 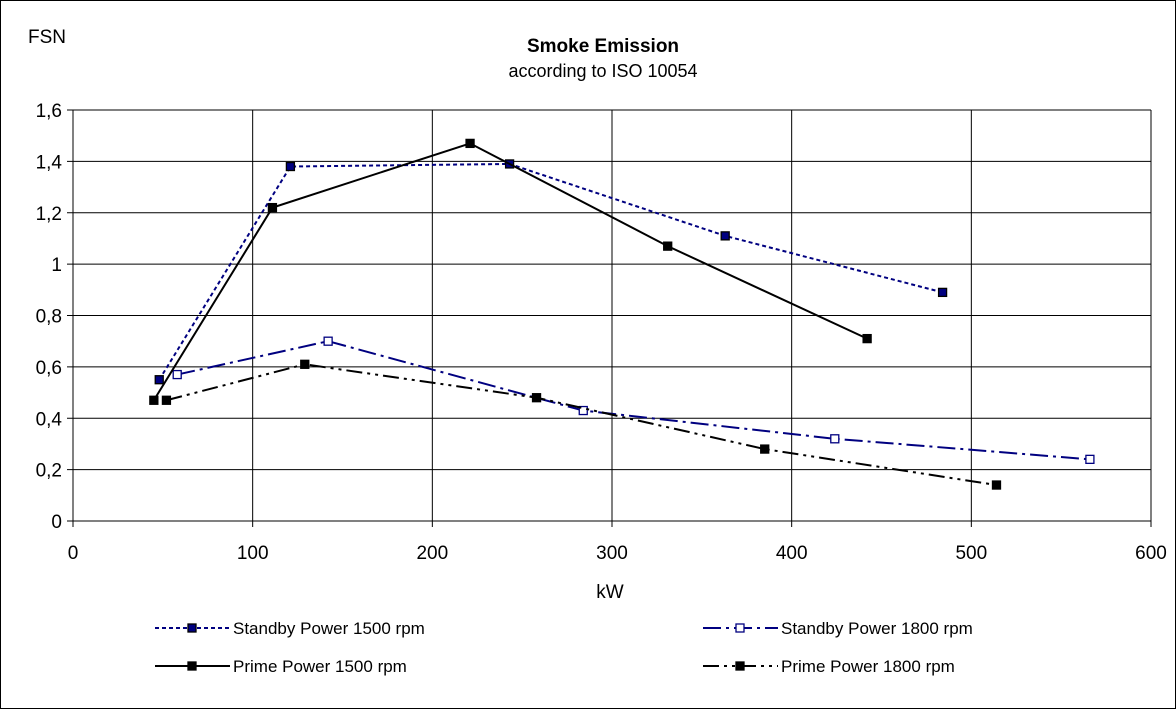 I want to click on x-tick-label: 100, so click(x=253, y=553).